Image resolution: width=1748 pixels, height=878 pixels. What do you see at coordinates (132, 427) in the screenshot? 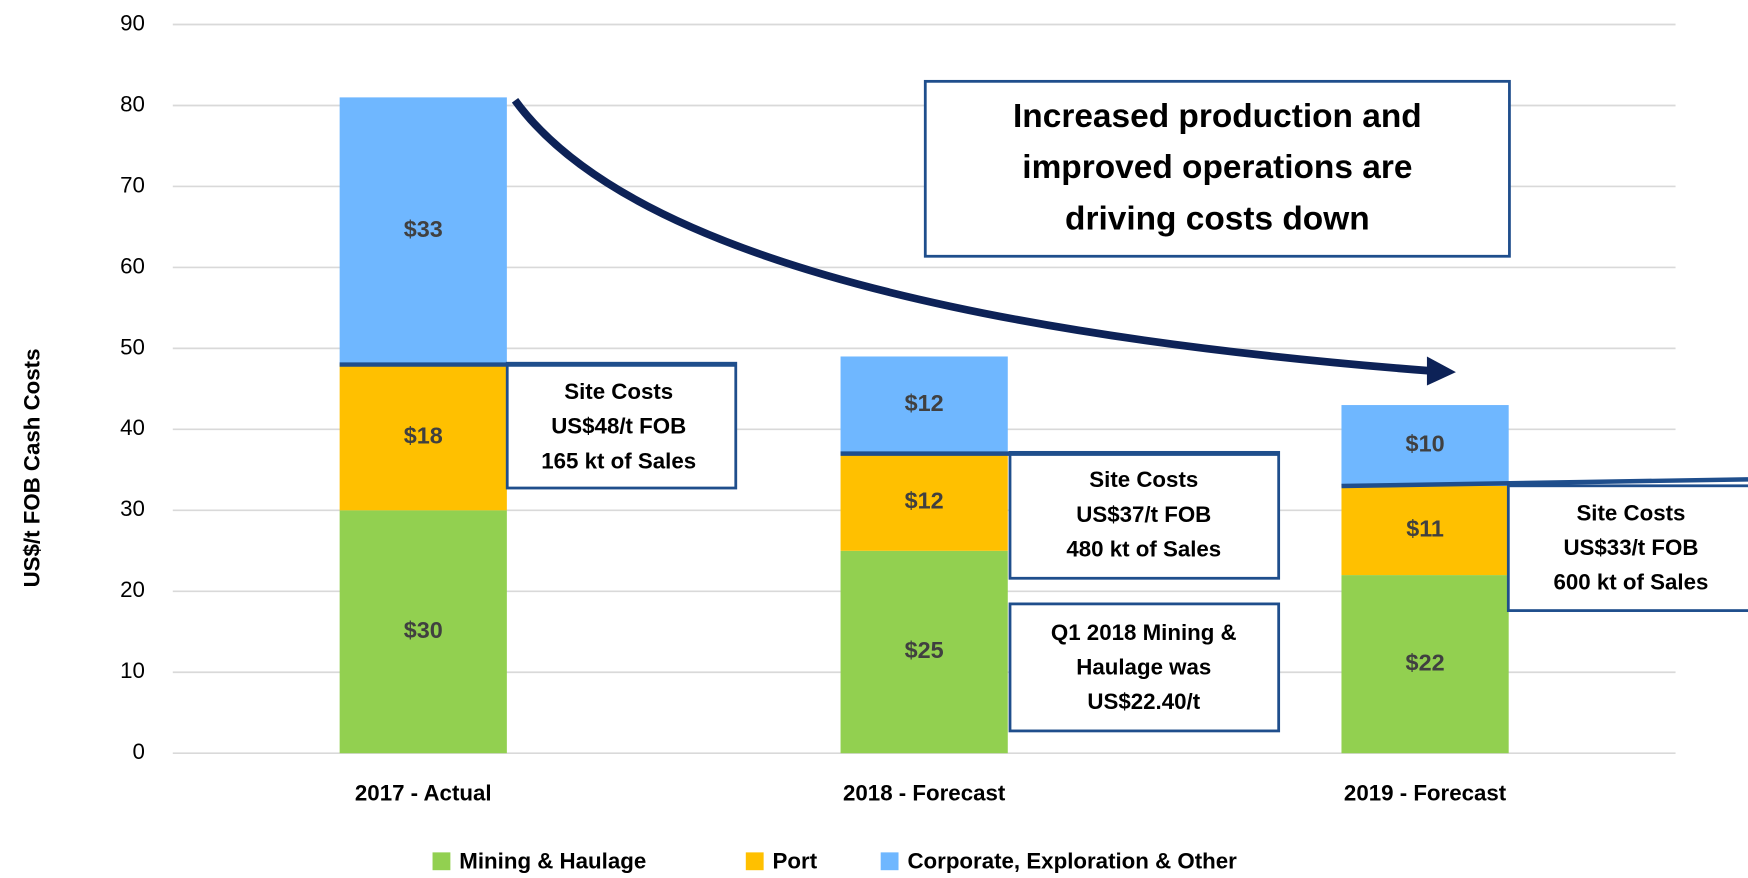
I see `y-tick-label: 40` at bounding box center [132, 427].